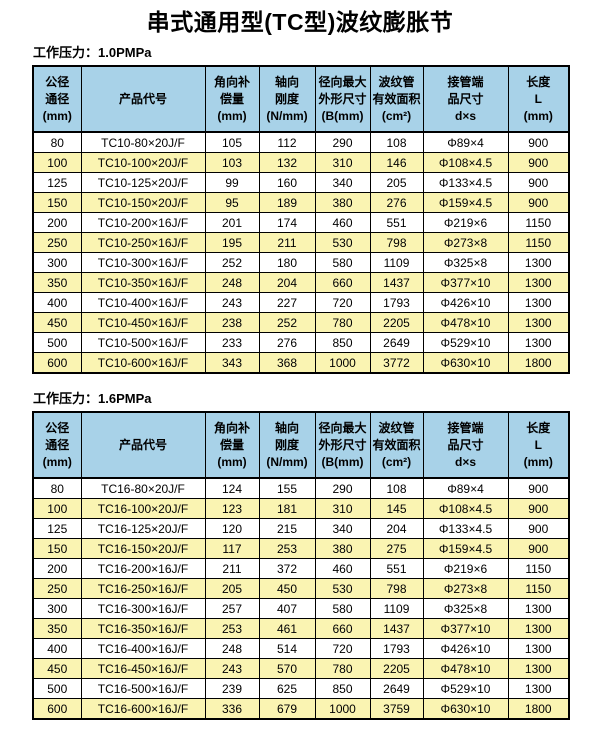 The height and width of the screenshot is (730, 600). Describe the element at coordinates (396, 322) in the screenshot. I see `cell-effective-area: 2205` at that location.